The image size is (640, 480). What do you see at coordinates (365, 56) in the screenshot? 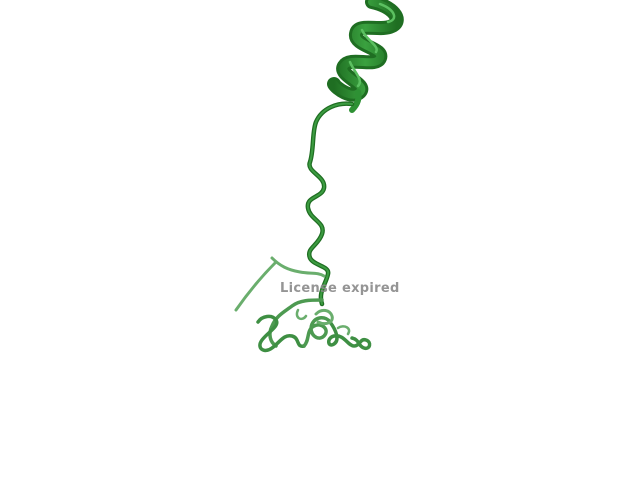
I see `alpha-helix` at bounding box center [365, 56].